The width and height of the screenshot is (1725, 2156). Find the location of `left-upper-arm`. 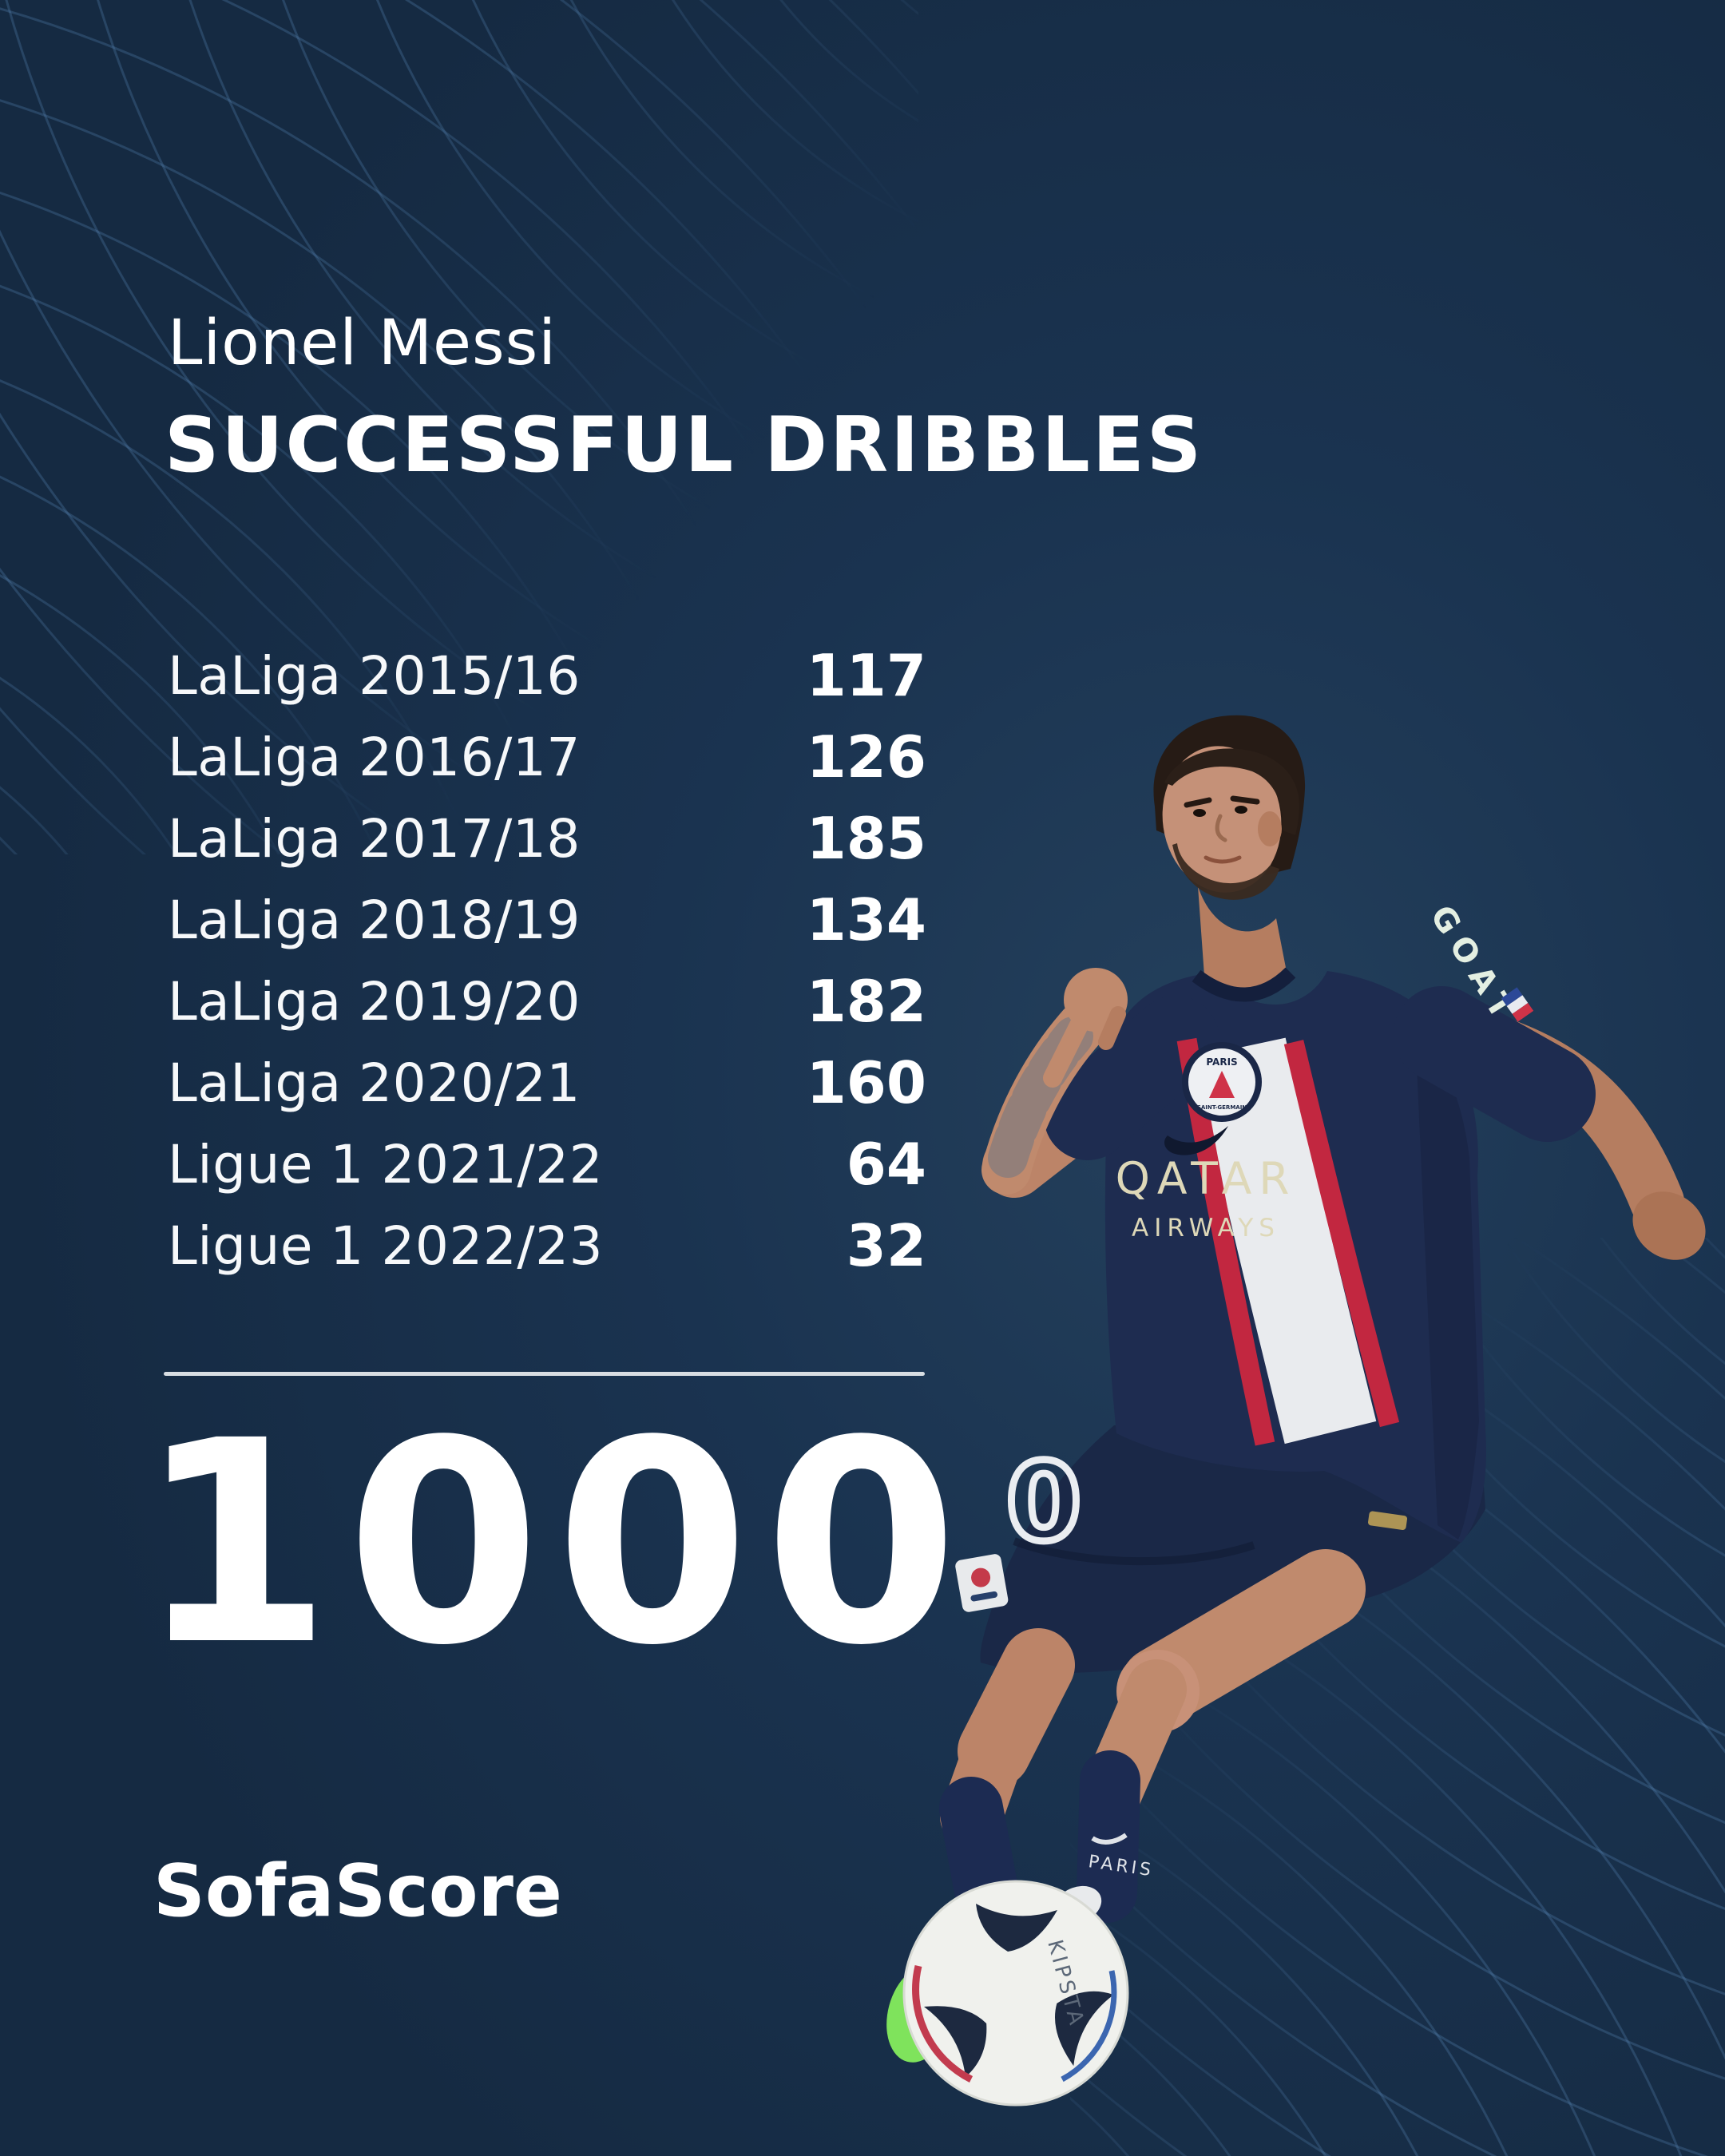

left-upper-arm is located at coordinates (1086, 1110).